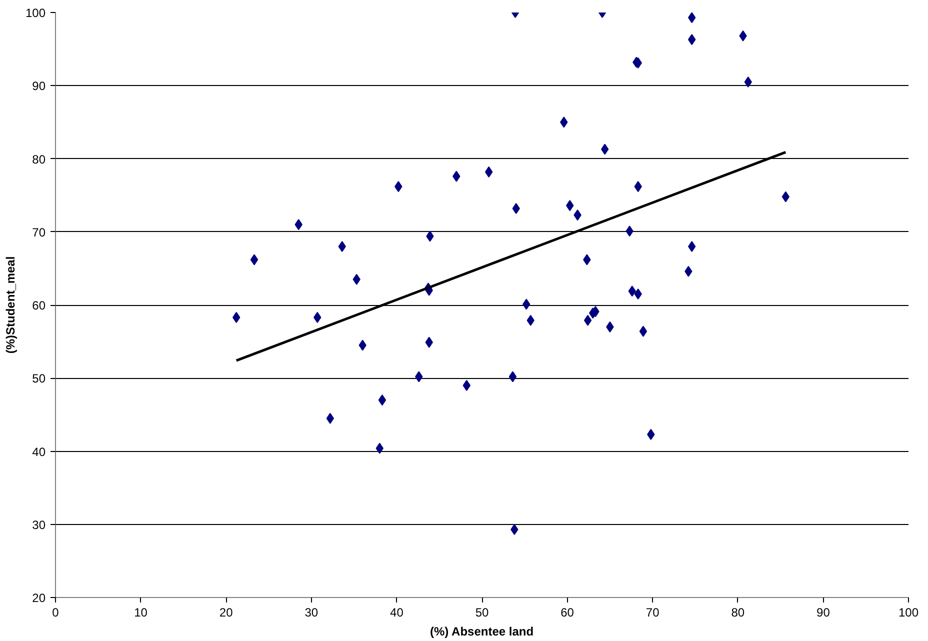 Image resolution: width=928 pixels, height=641 pixels. What do you see at coordinates (482, 631) in the screenshot?
I see `x-axis-title: (%) Absentee land` at bounding box center [482, 631].